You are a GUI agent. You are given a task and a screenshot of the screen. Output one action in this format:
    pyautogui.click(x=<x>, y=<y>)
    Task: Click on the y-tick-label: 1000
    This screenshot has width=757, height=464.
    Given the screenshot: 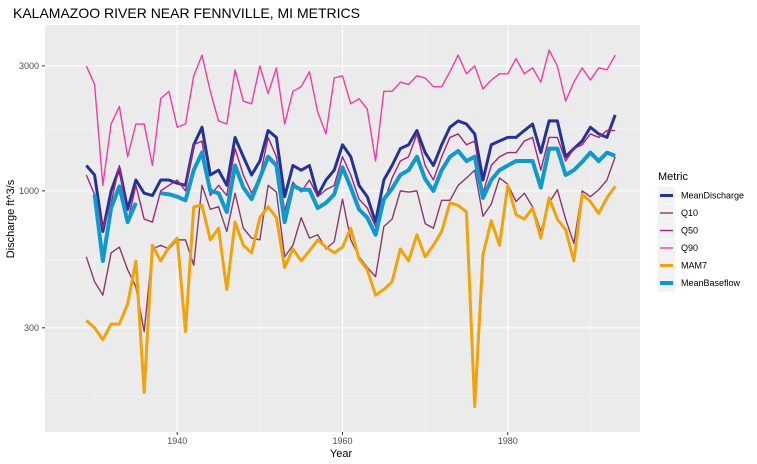 What is the action you would take?
    pyautogui.click(x=29, y=191)
    